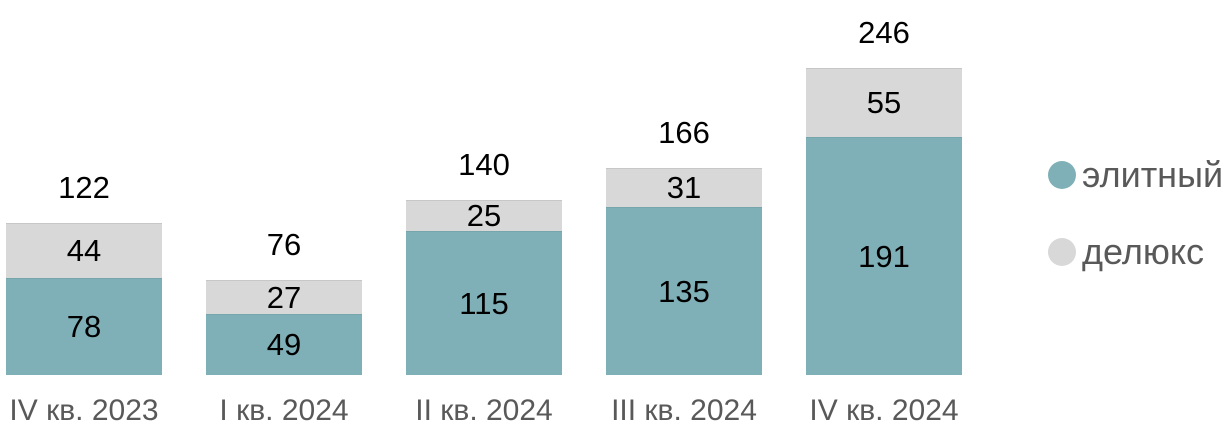 The image size is (1230, 431). What do you see at coordinates (484, 410) in the screenshot?
I see `x-axis-label: II кв. 2024` at bounding box center [484, 410].